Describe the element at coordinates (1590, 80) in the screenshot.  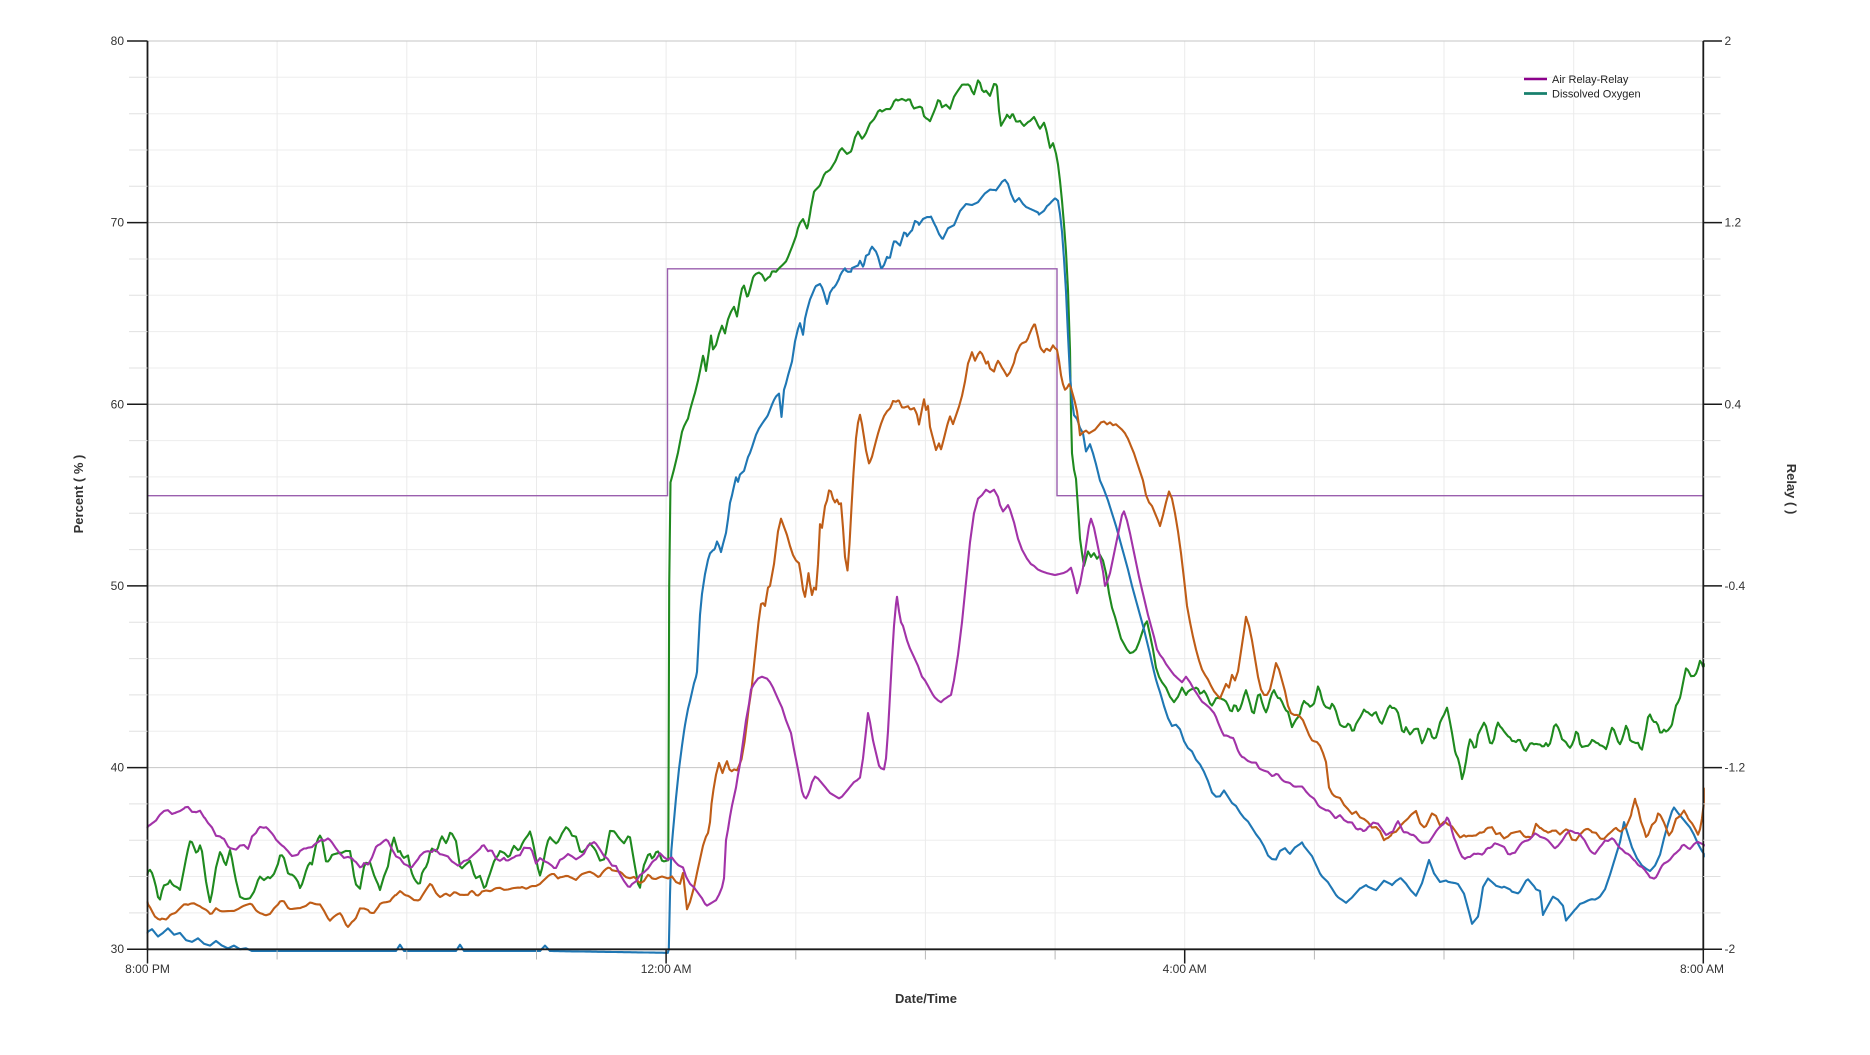
I see `svg-text: Air Relay-Relay` at that location.